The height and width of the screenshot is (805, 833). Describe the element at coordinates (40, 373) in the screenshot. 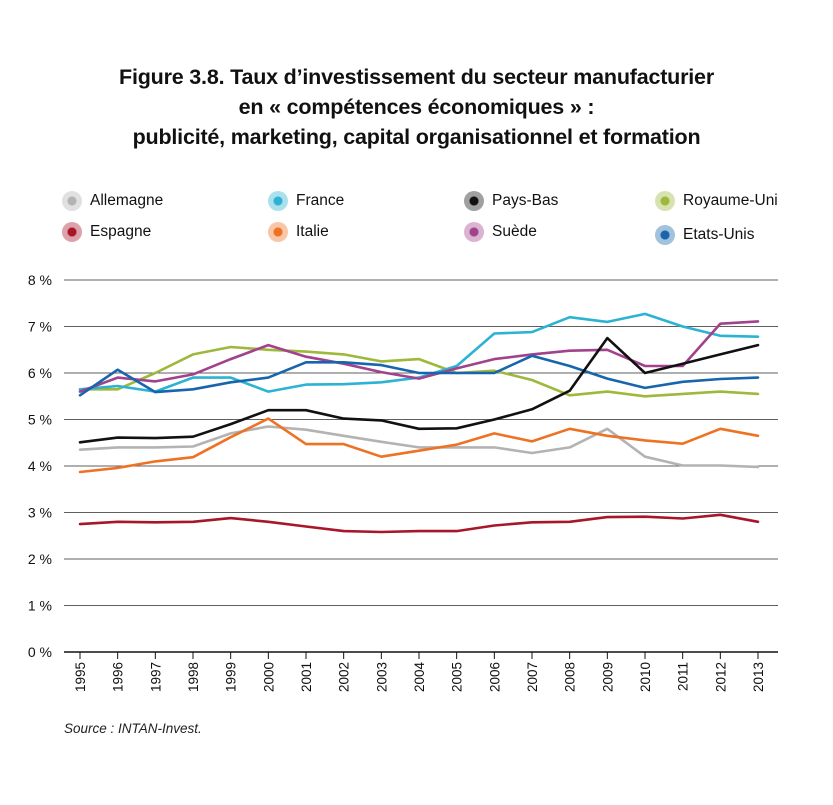

I see `y-tick-label: 6 %` at that location.